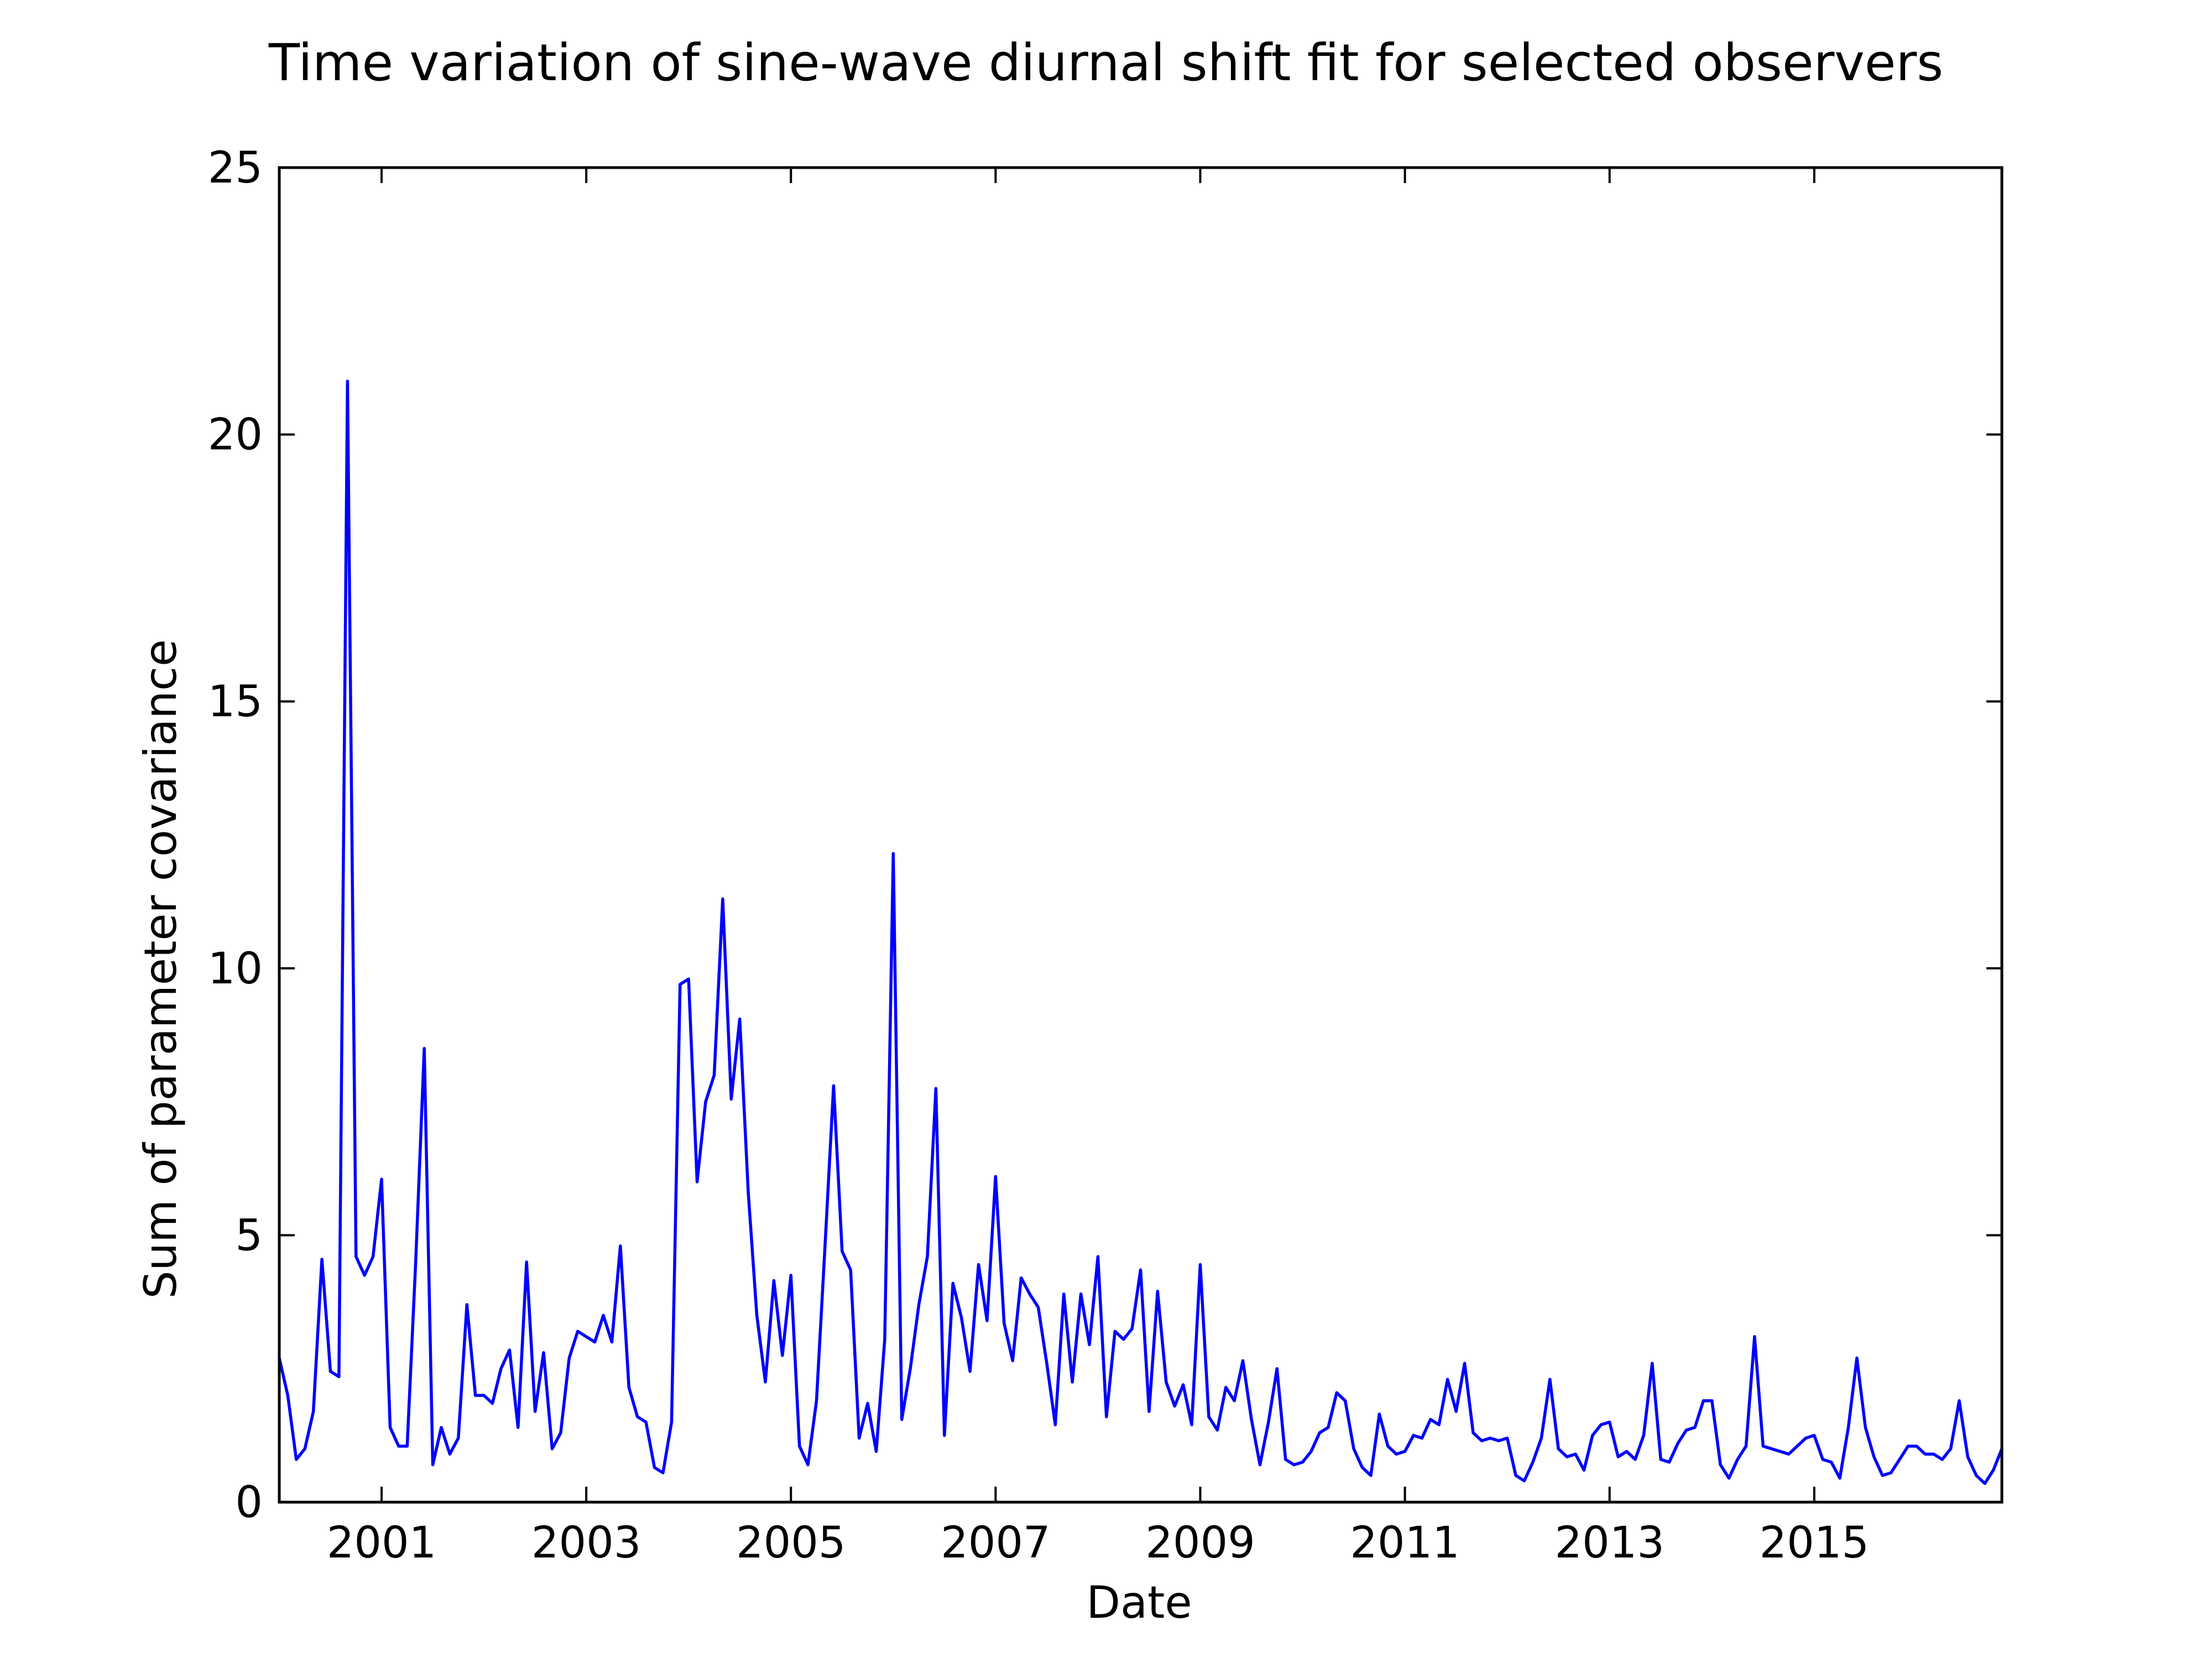 The height and width of the screenshot is (1662, 2212). What do you see at coordinates (236, 435) in the screenshot?
I see `y-tick-label: 20` at bounding box center [236, 435].